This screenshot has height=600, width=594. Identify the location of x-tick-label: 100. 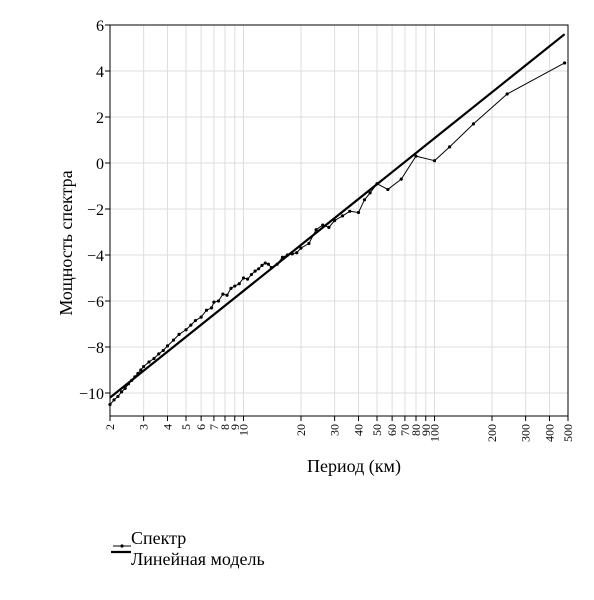
(434, 433).